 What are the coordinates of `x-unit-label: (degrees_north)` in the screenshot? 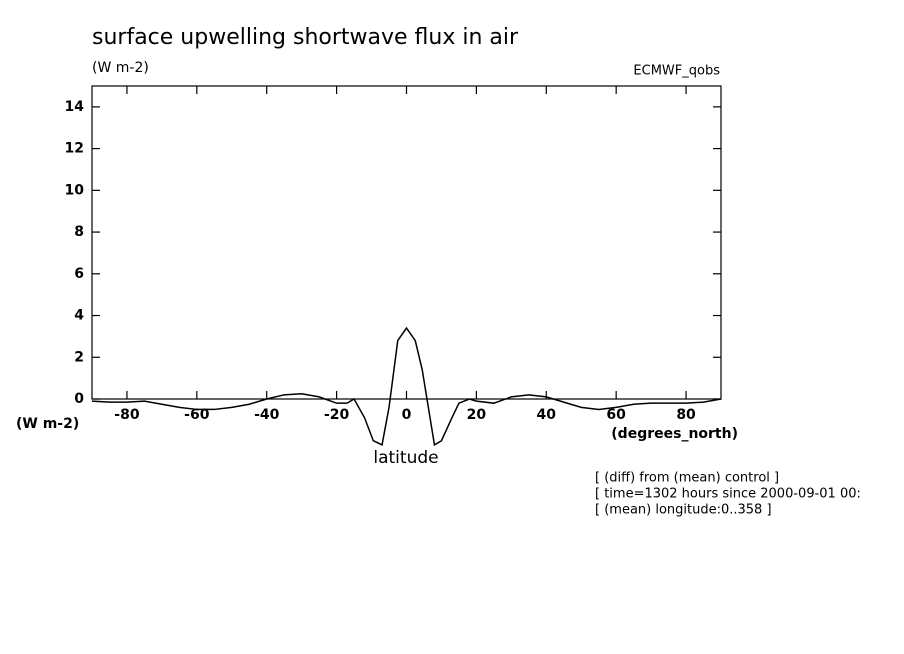 It's located at (674, 434).